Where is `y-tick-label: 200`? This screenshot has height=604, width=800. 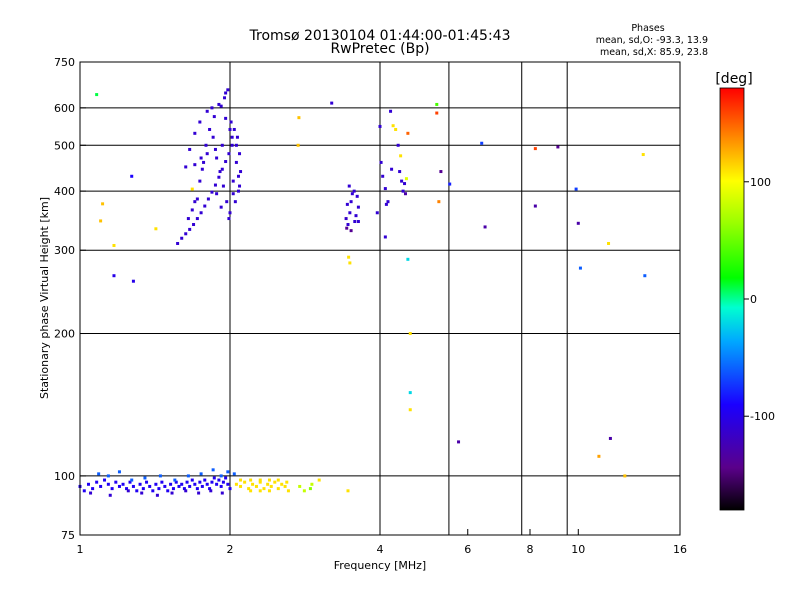 y-tick-label: 200 is located at coordinates (64, 334).